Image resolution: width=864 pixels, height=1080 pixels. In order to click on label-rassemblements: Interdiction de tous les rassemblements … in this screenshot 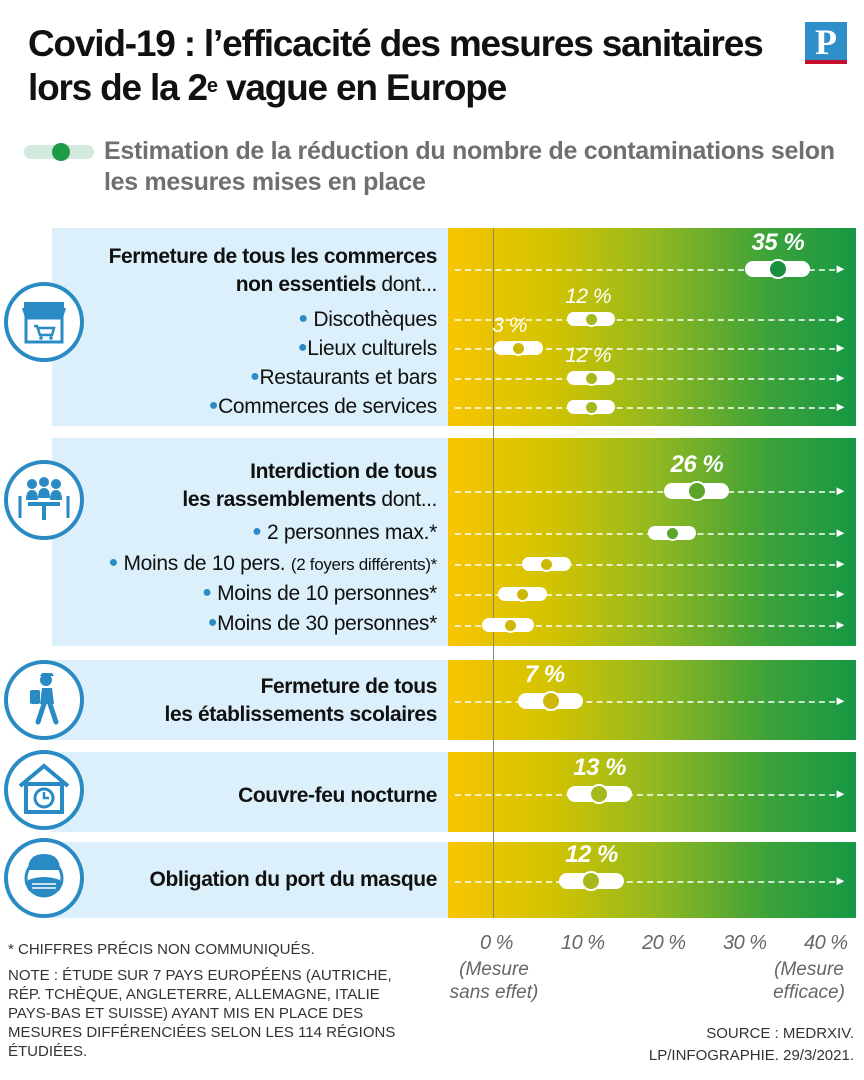, I will do `click(309, 486)`.